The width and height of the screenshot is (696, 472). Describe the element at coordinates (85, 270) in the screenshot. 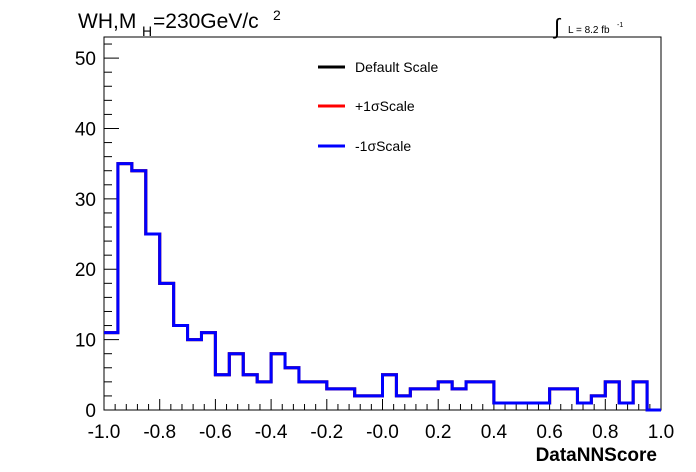

I see `y-tick-label: 20` at that location.